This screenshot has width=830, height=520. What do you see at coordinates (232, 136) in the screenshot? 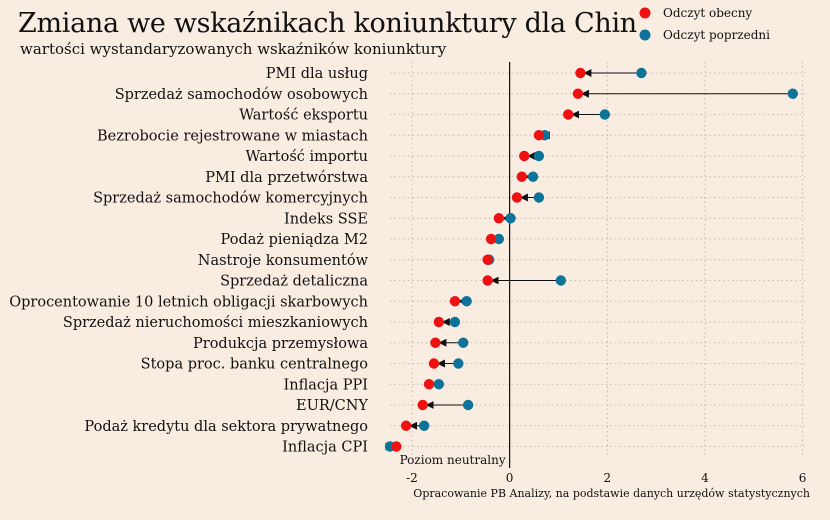
I see `category-label: Bezrobocie rejestrowane w miastach` at bounding box center [232, 136].